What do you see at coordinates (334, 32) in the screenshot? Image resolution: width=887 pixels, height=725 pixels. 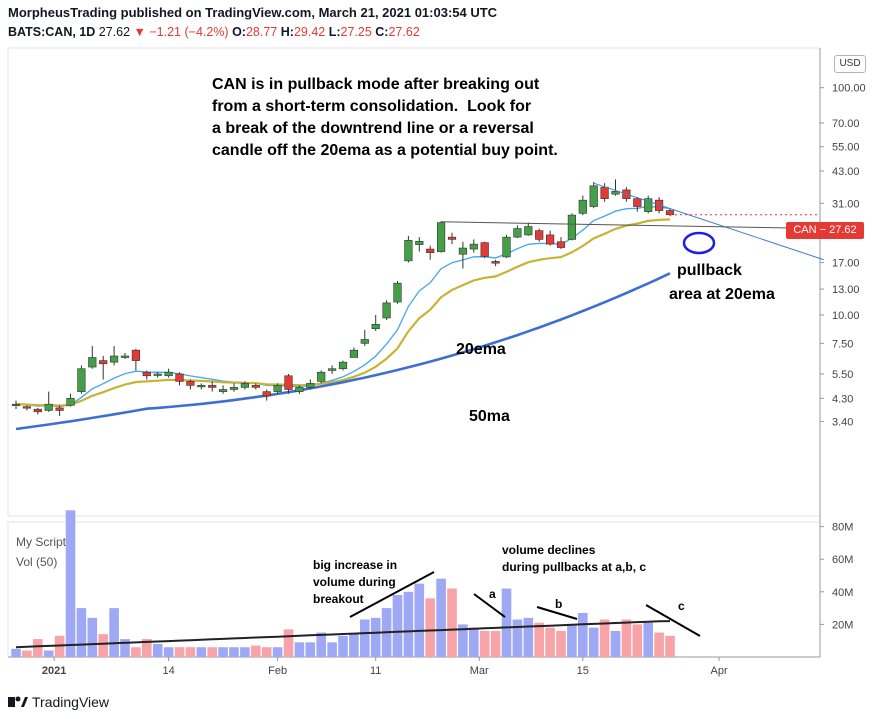 I see `low-label: L:` at bounding box center [334, 32].